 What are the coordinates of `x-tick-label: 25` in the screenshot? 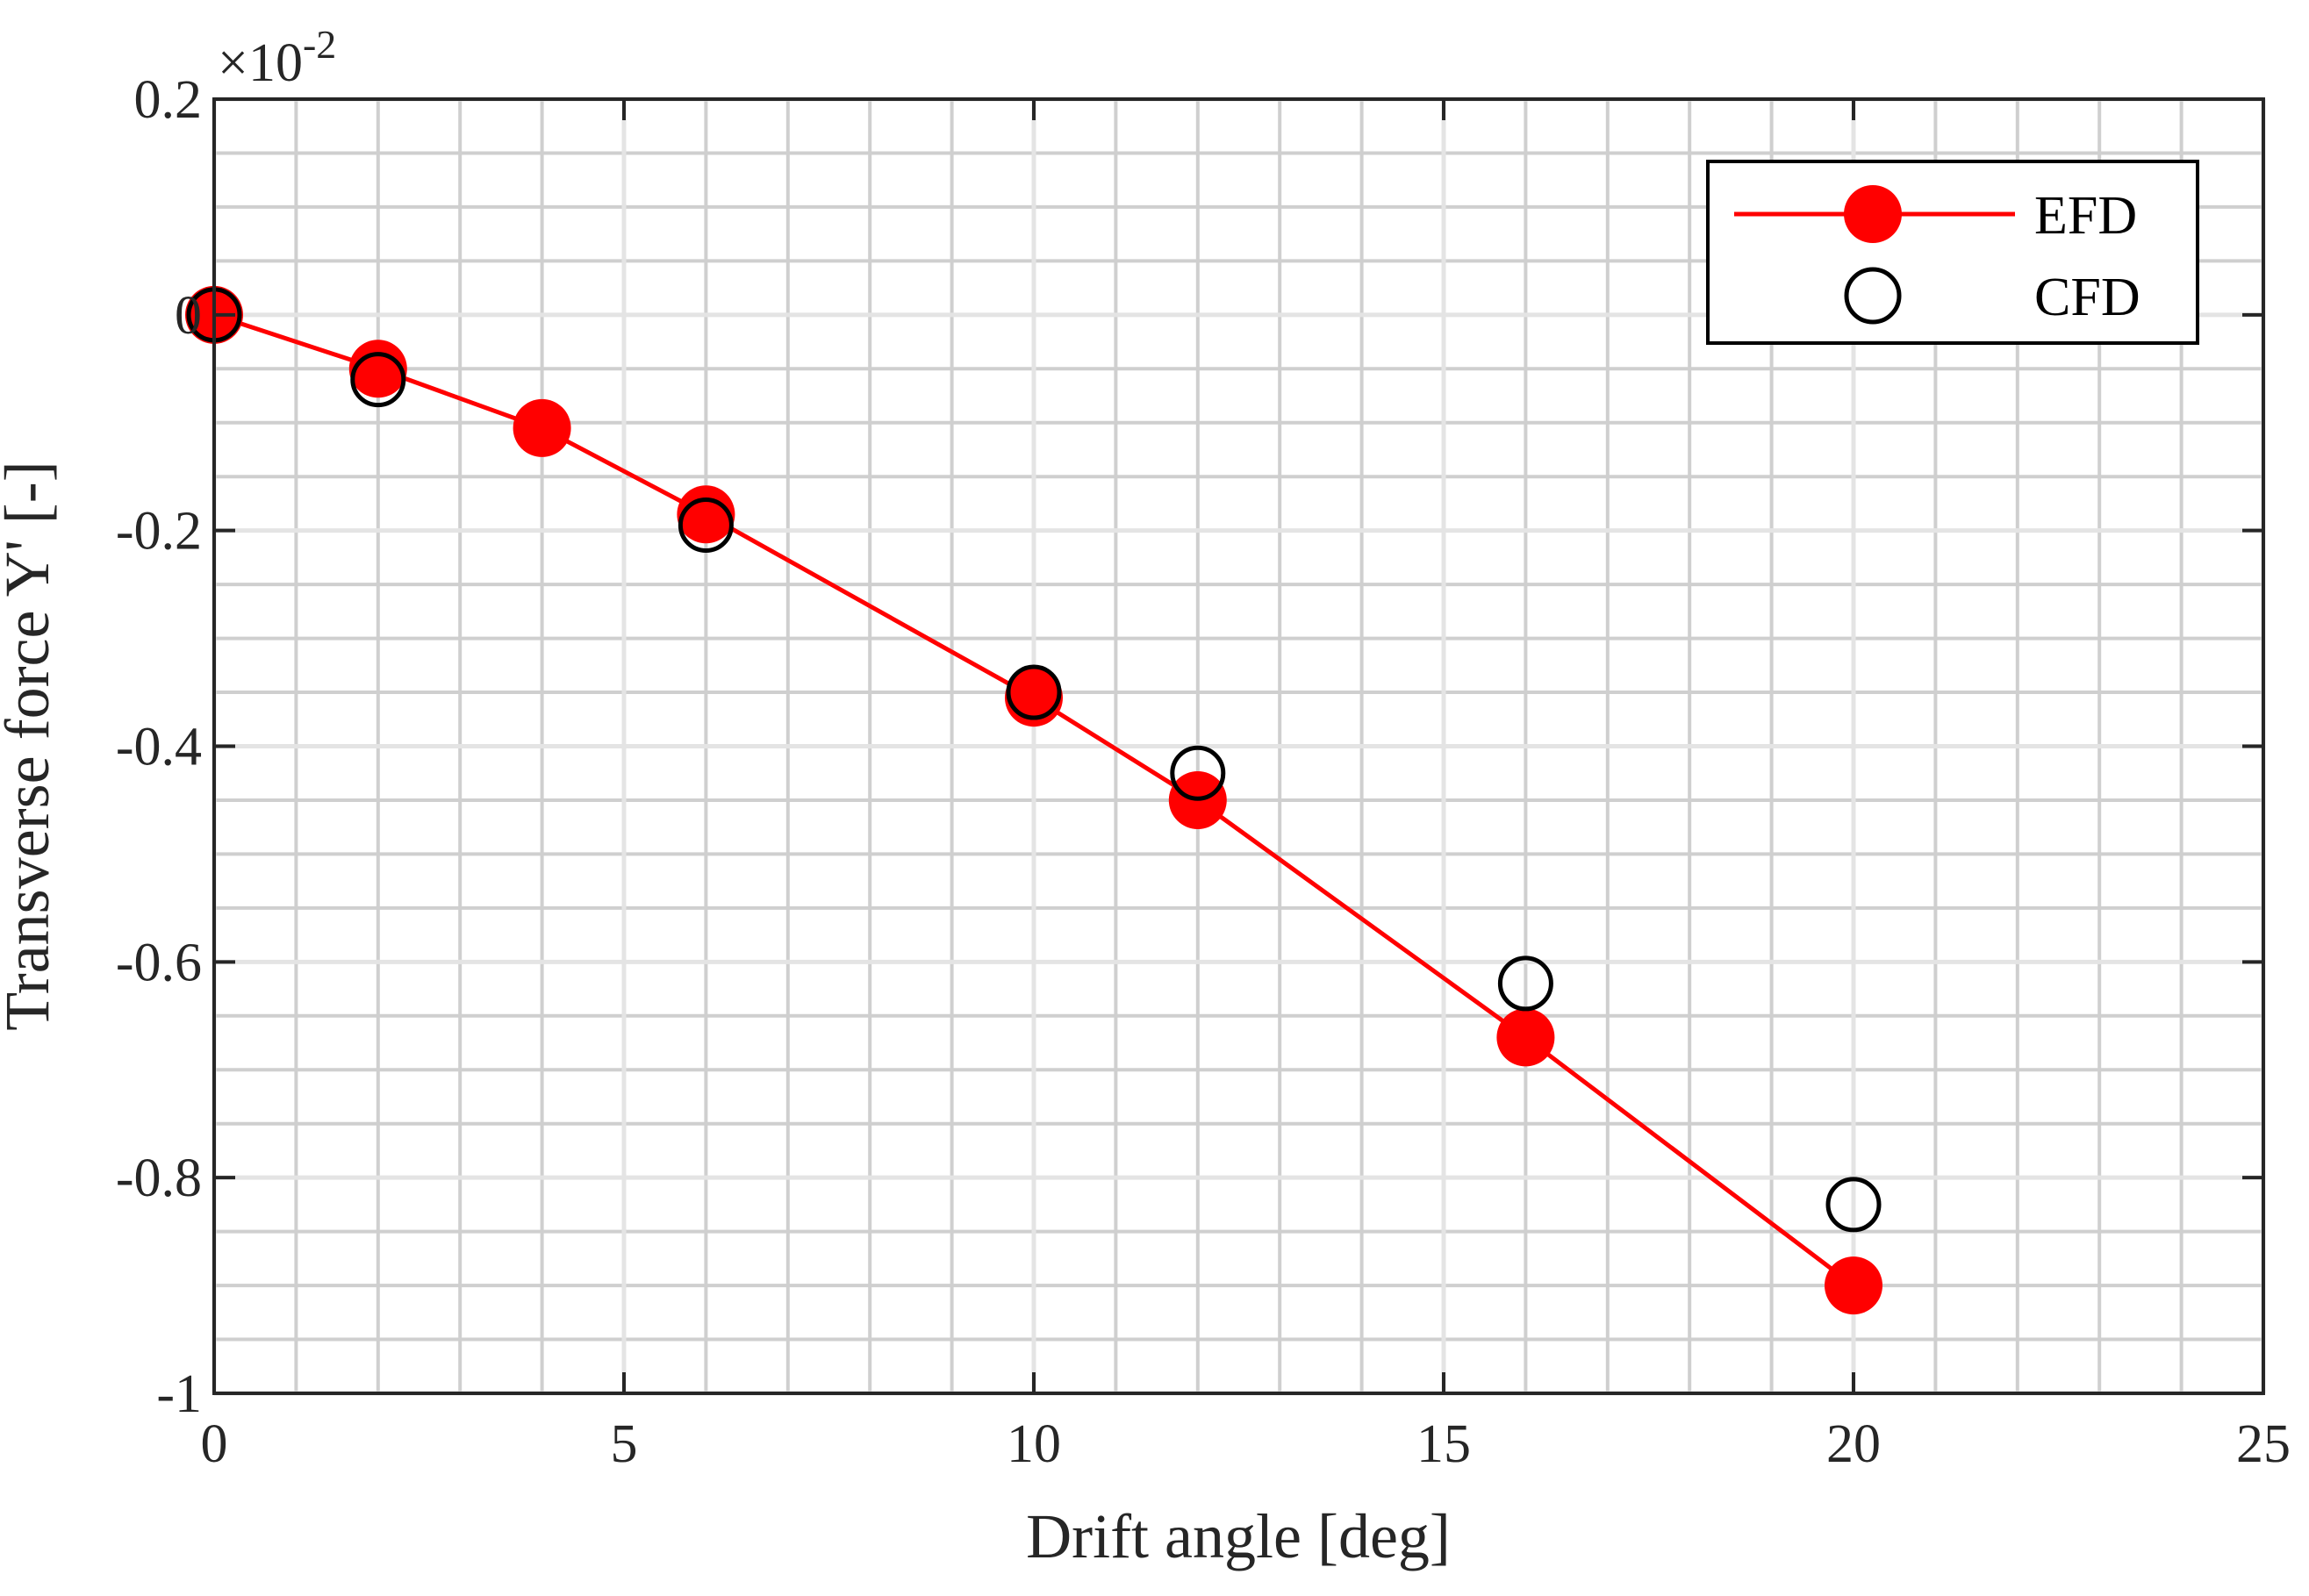 It's located at (2263, 1444).